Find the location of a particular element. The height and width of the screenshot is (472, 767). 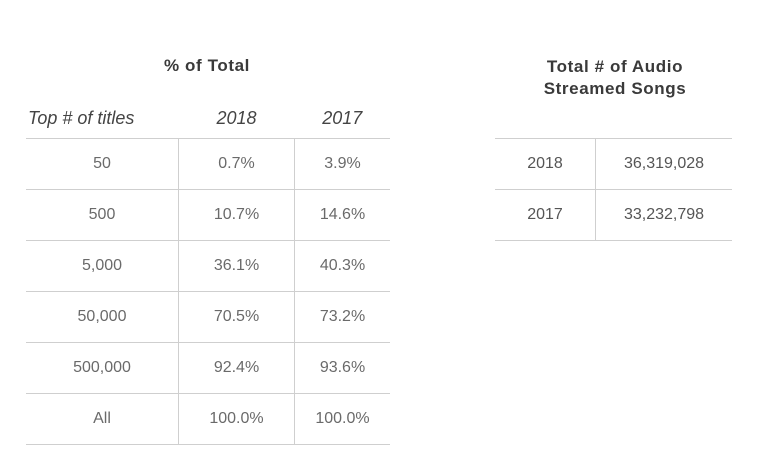

pct-2017-cell: 93.6% is located at coordinates (342, 368).